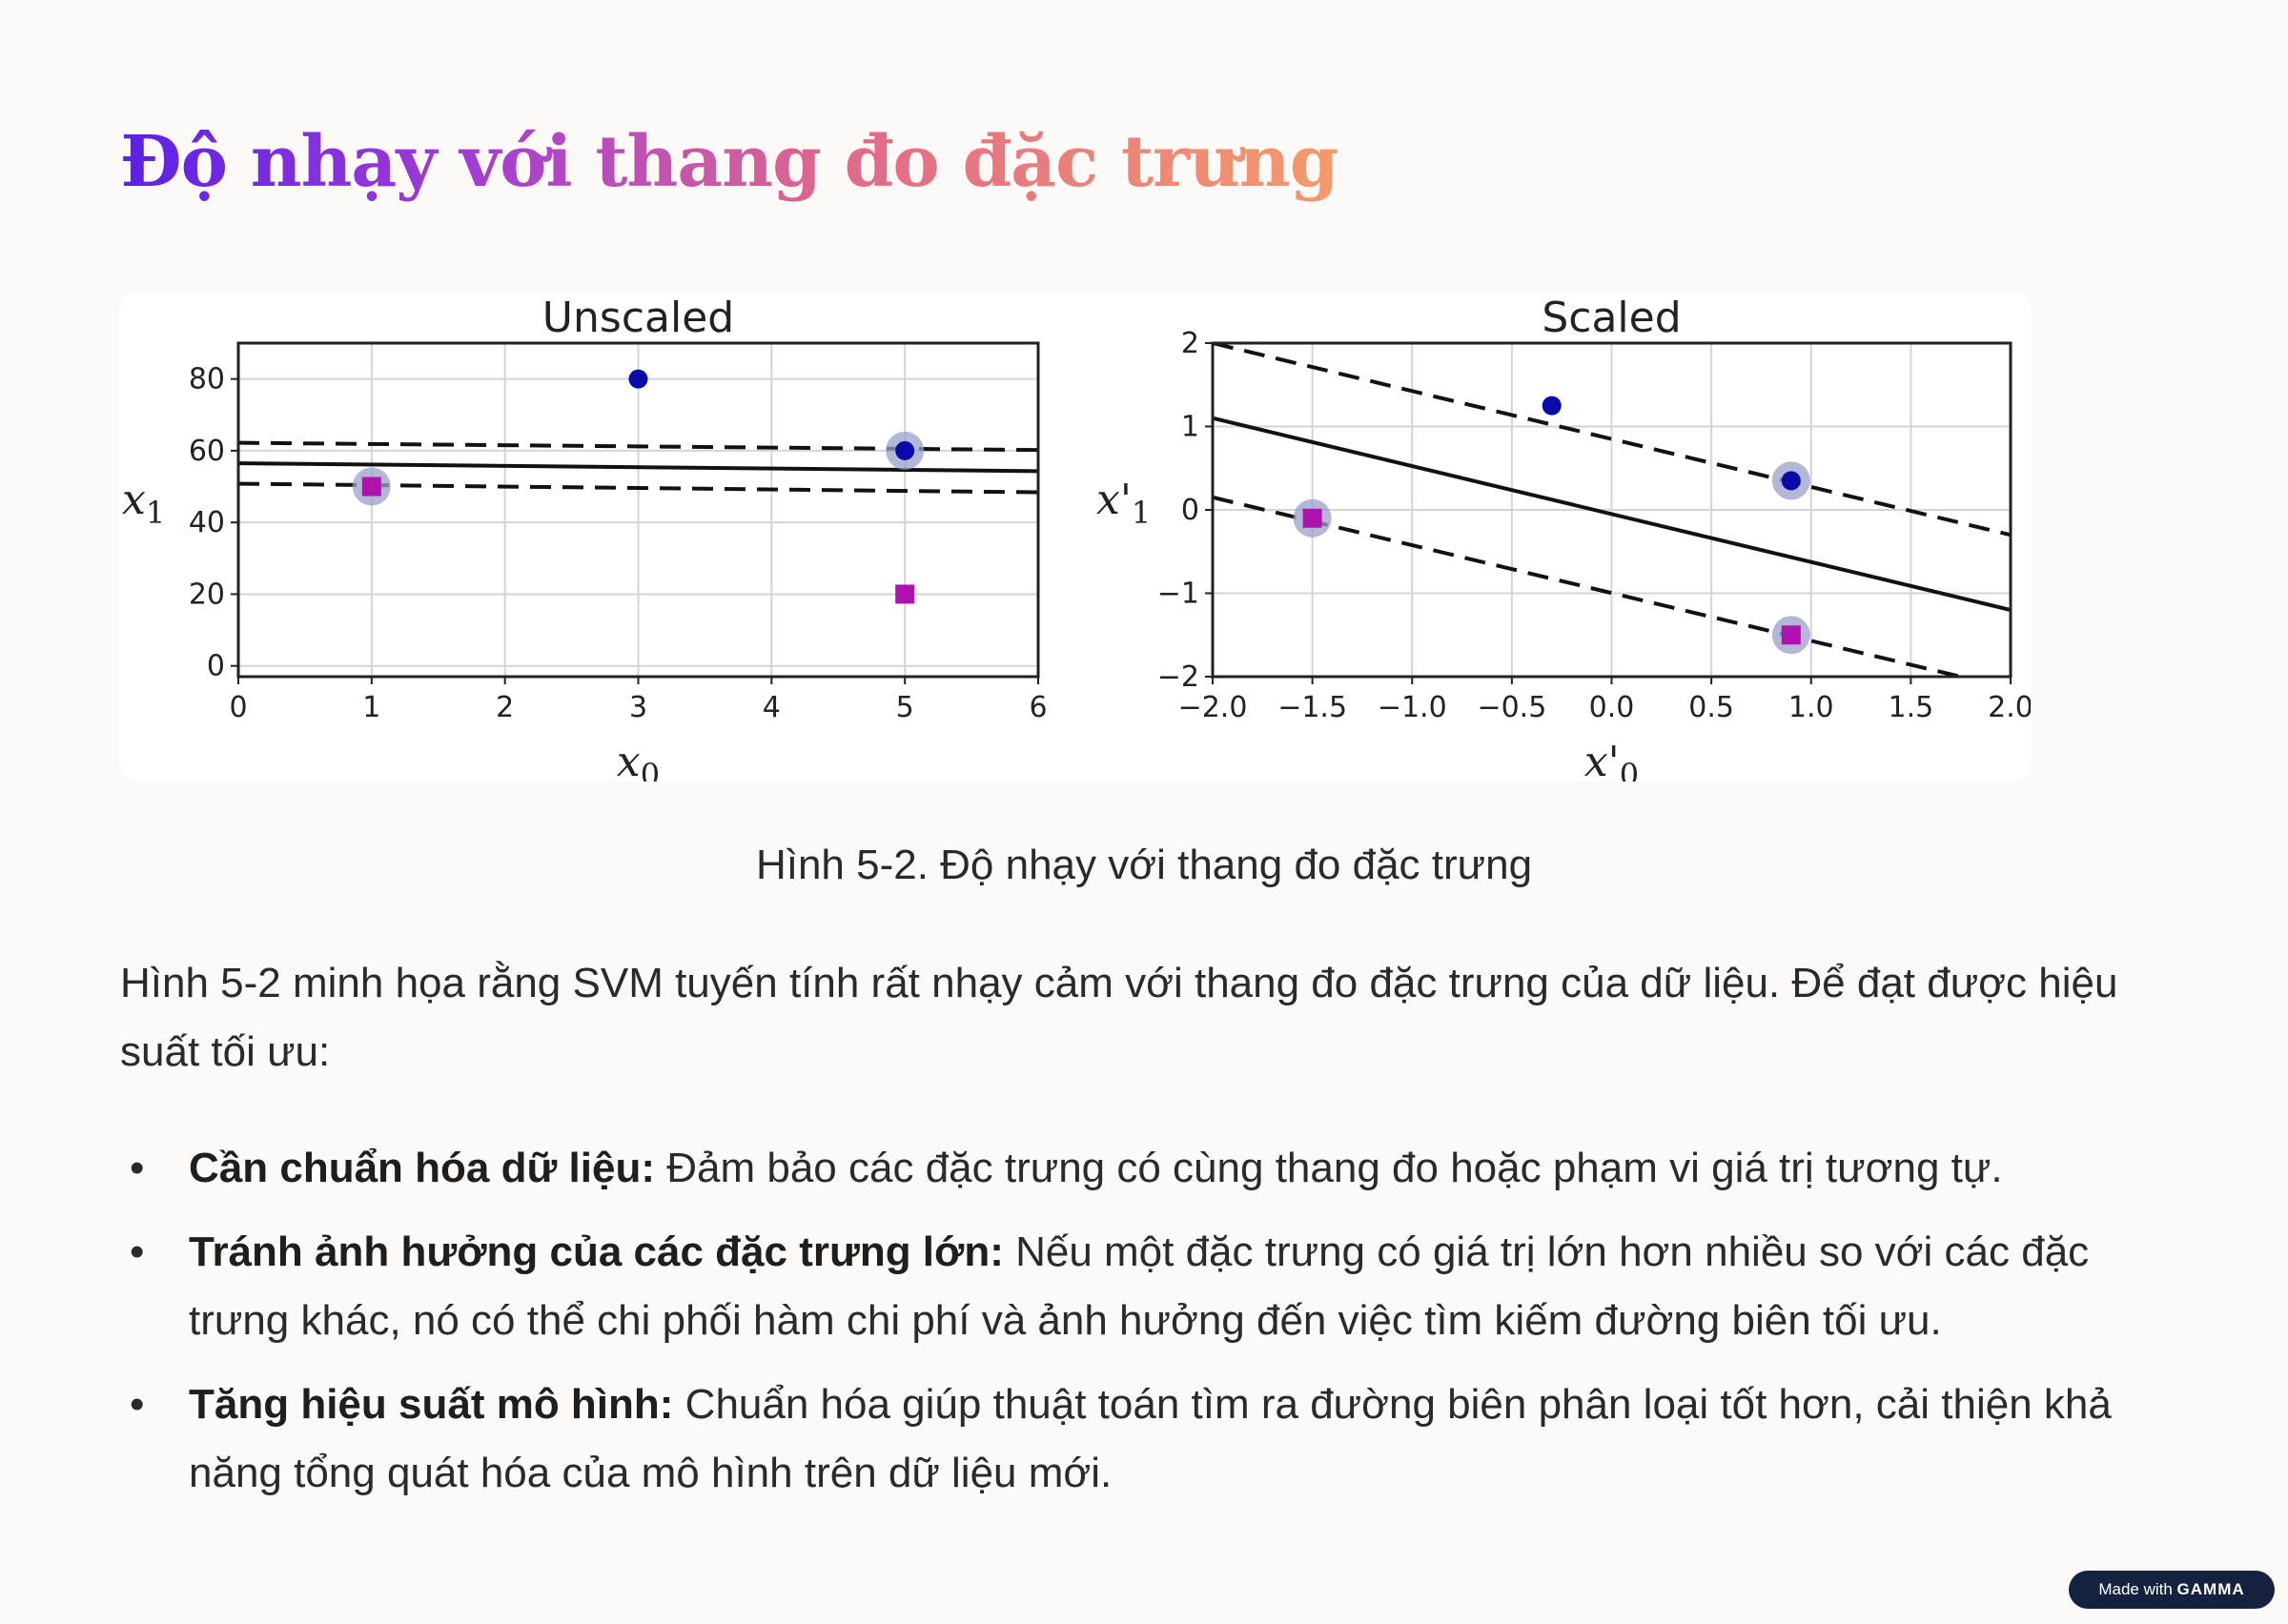  What do you see at coordinates (1612, 318) in the screenshot?
I see `chart-title: Scaled` at bounding box center [1612, 318].